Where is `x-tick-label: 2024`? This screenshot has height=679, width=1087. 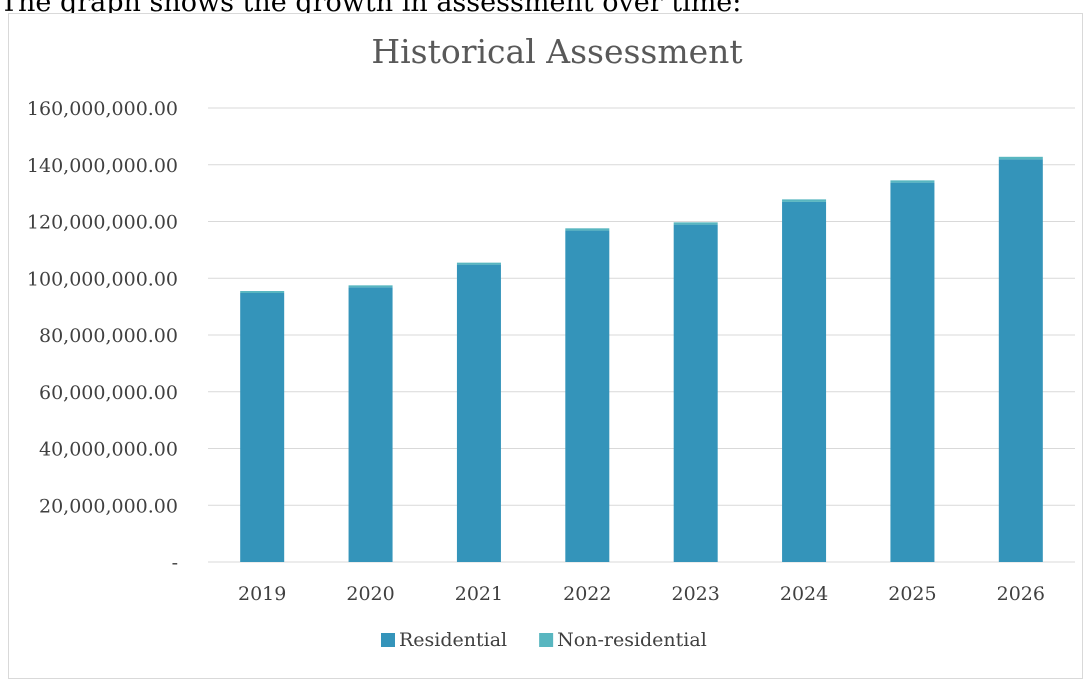
x-tick-label: 2024 is located at coordinates (804, 594).